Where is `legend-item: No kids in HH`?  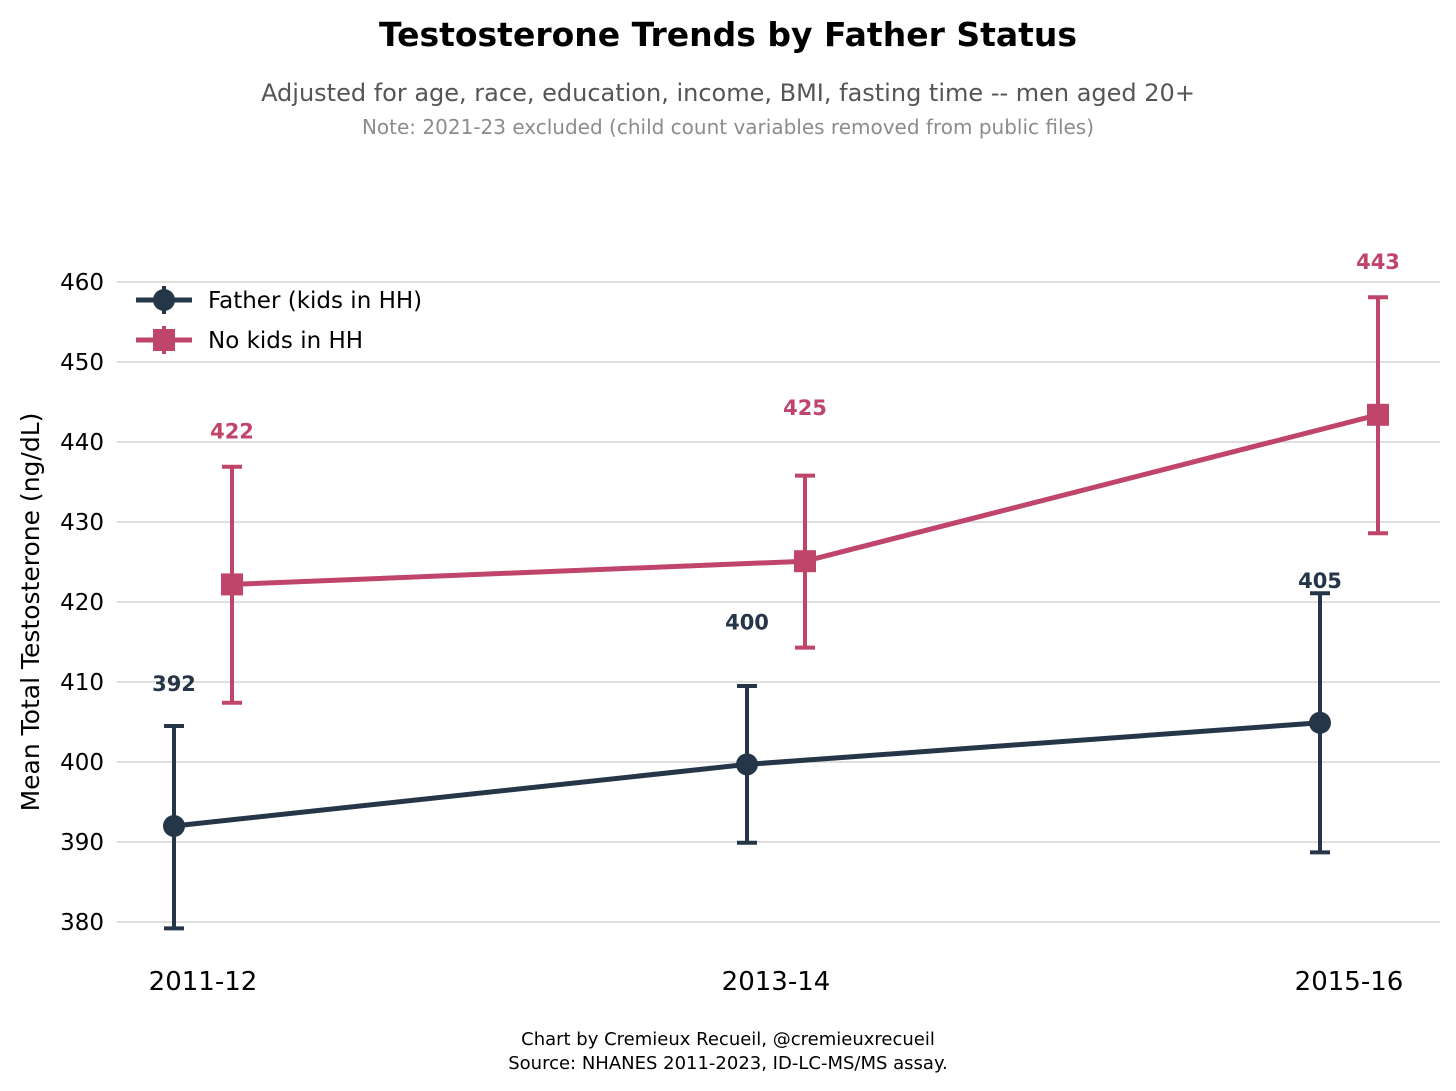 legend-item: No kids in HH is located at coordinates (249, 340).